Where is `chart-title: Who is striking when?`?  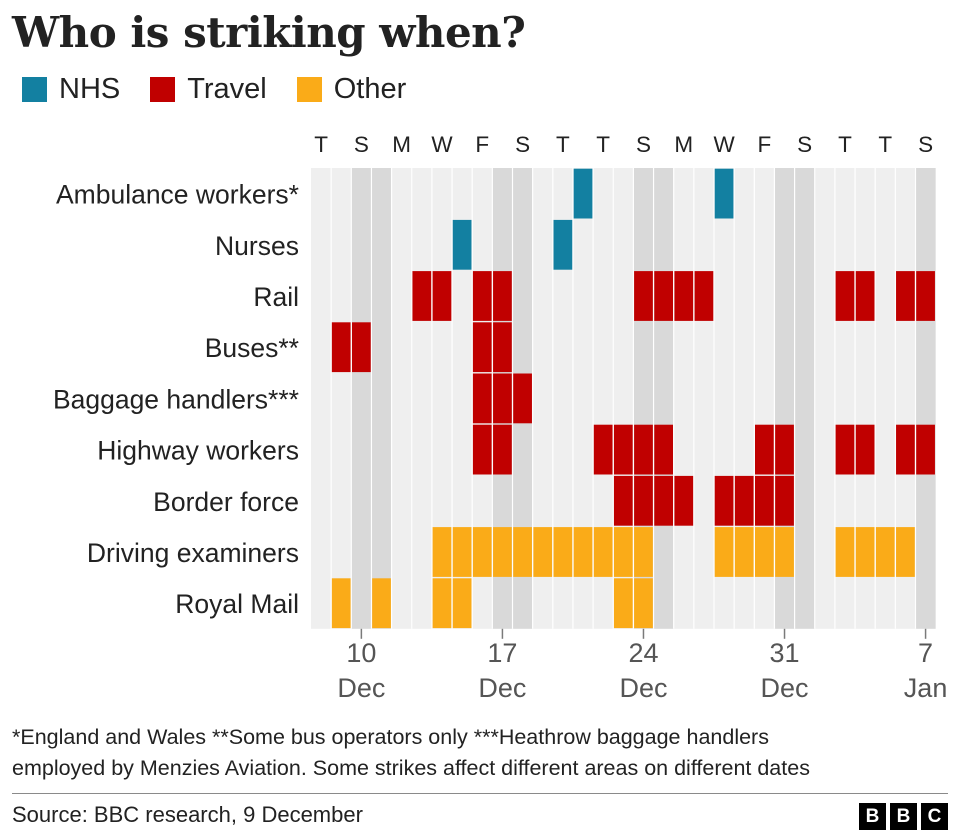
chart-title: Who is striking when? is located at coordinates (269, 32).